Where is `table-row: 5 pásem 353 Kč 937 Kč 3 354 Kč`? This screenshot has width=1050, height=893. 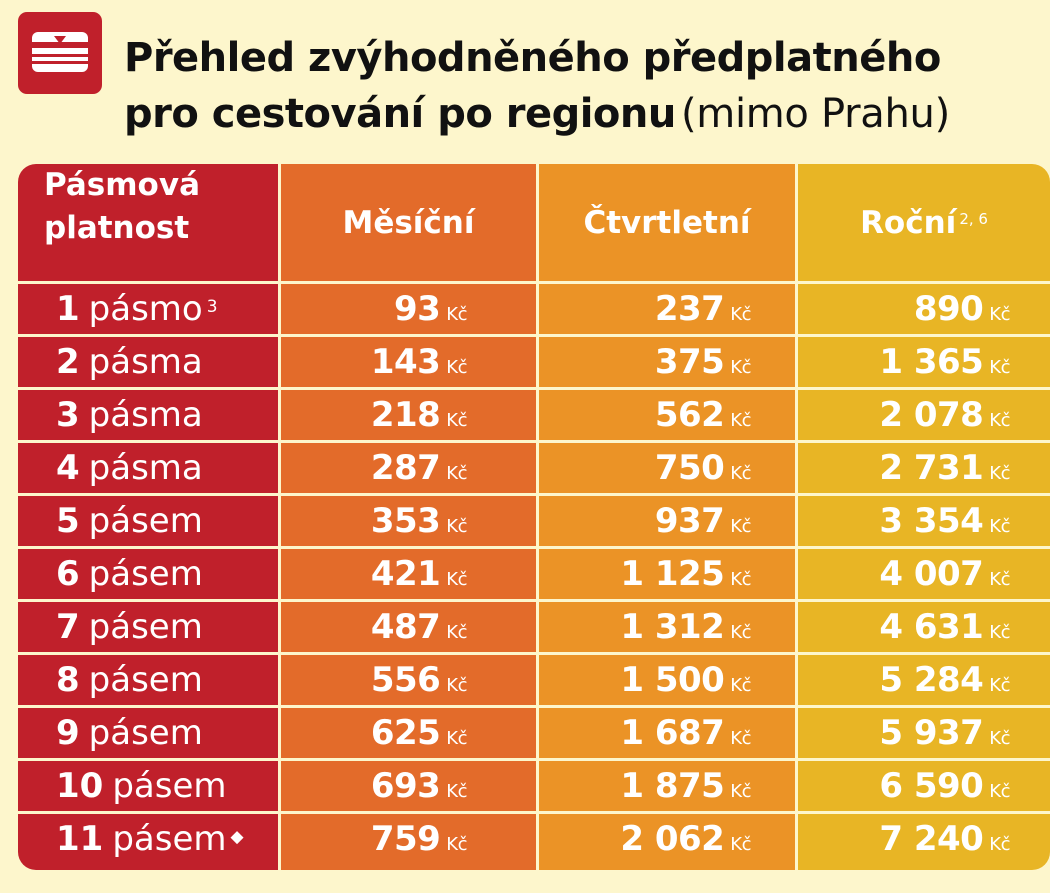 table-row: 5 pásem 353 Kč 937 Kč 3 354 Kč is located at coordinates (534, 518).